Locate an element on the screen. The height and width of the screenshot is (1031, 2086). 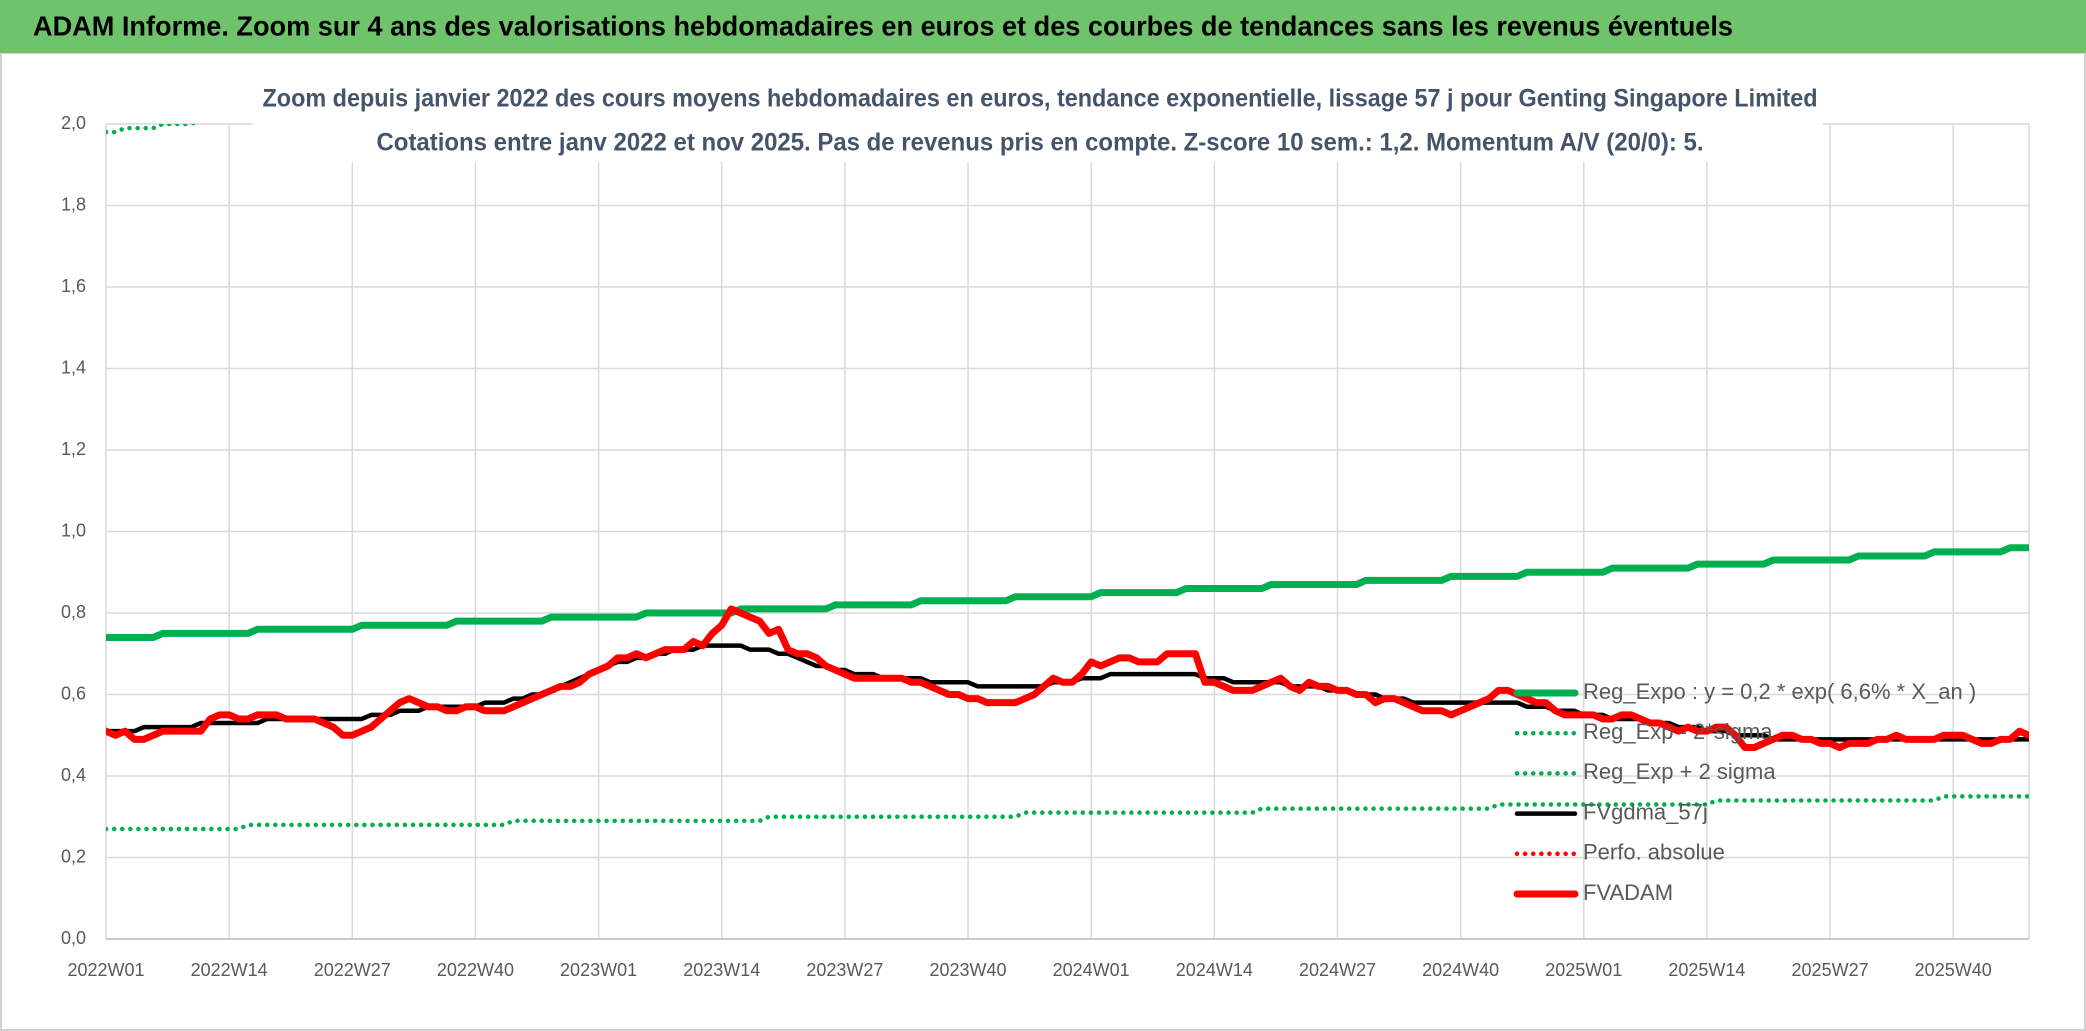
legend-label: FVgdma_57j is located at coordinates (1645, 811).